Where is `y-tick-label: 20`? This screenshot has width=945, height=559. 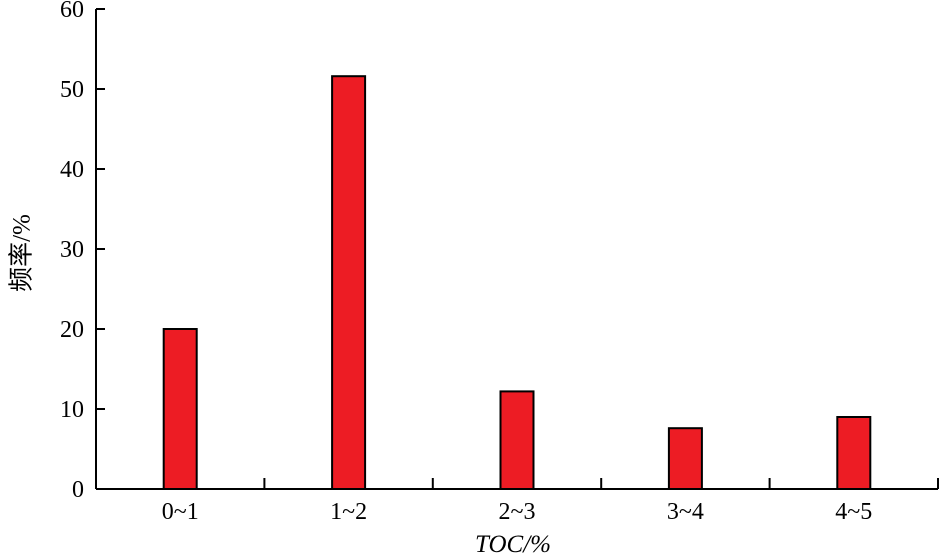 y-tick-label: 20 is located at coordinates (72, 330).